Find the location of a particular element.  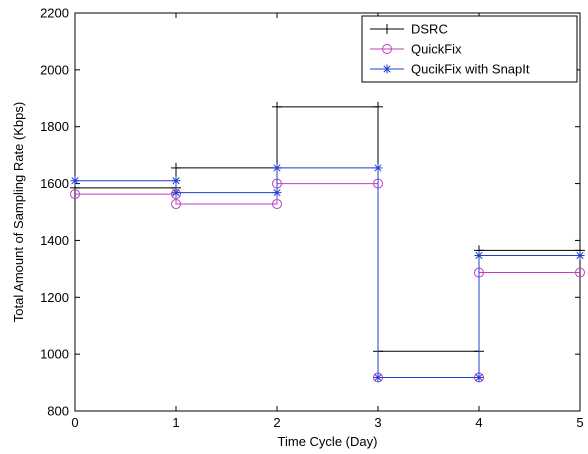

legend-entry: QucikFix with SnapIt is located at coordinates (450, 69).